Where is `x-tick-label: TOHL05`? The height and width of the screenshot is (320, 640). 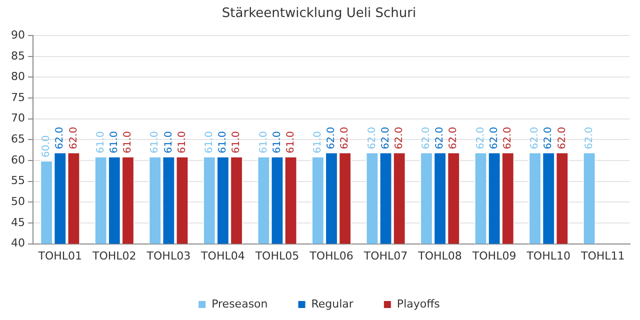 x-tick-label: TOHL05 is located at coordinates (277, 255).